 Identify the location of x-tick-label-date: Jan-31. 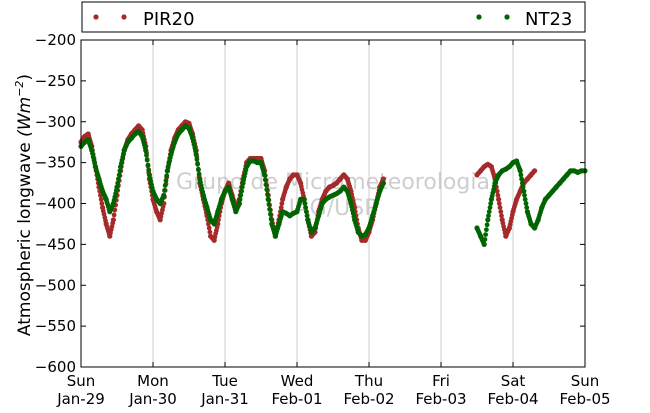
(224, 399).